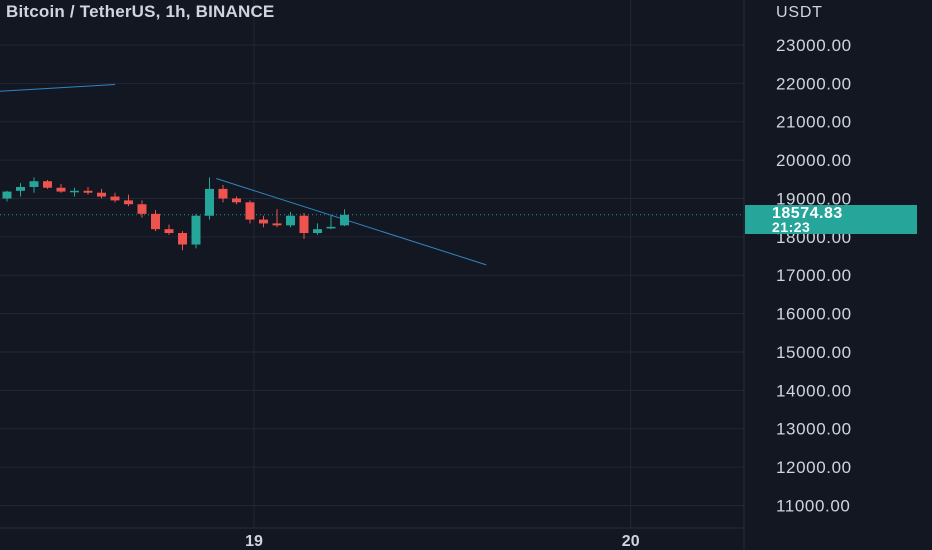  Describe the element at coordinates (814, 352) in the screenshot. I see `price-tick-label: 15000.00` at that location.